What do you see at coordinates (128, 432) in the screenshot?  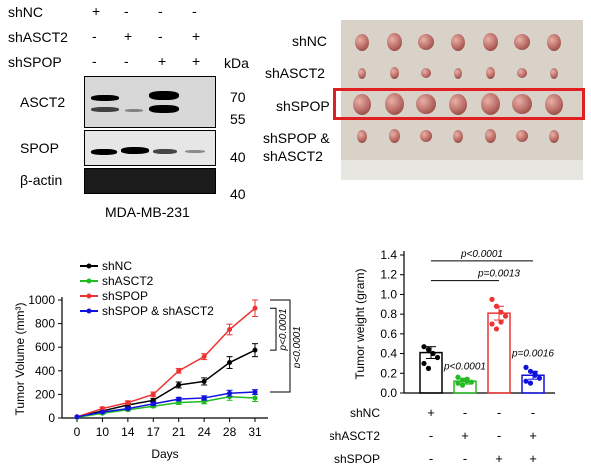 I see `x-tick-label: 14` at bounding box center [128, 432].